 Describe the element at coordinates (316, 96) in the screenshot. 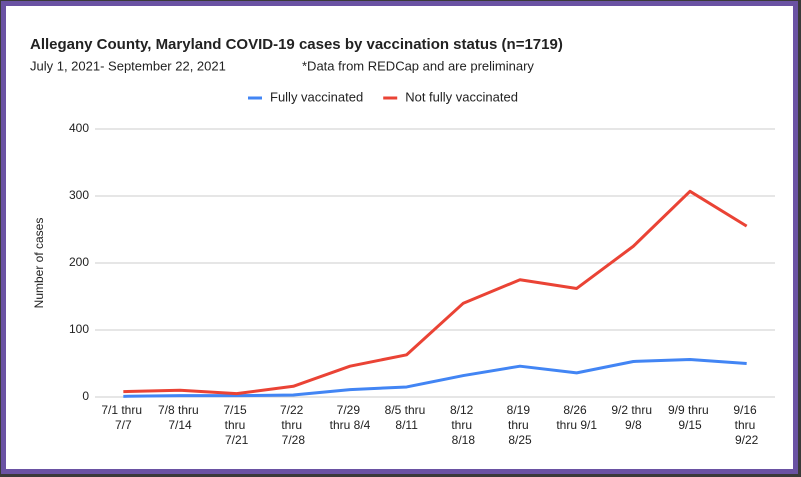

I see `legend-label: Fully vaccinated` at that location.